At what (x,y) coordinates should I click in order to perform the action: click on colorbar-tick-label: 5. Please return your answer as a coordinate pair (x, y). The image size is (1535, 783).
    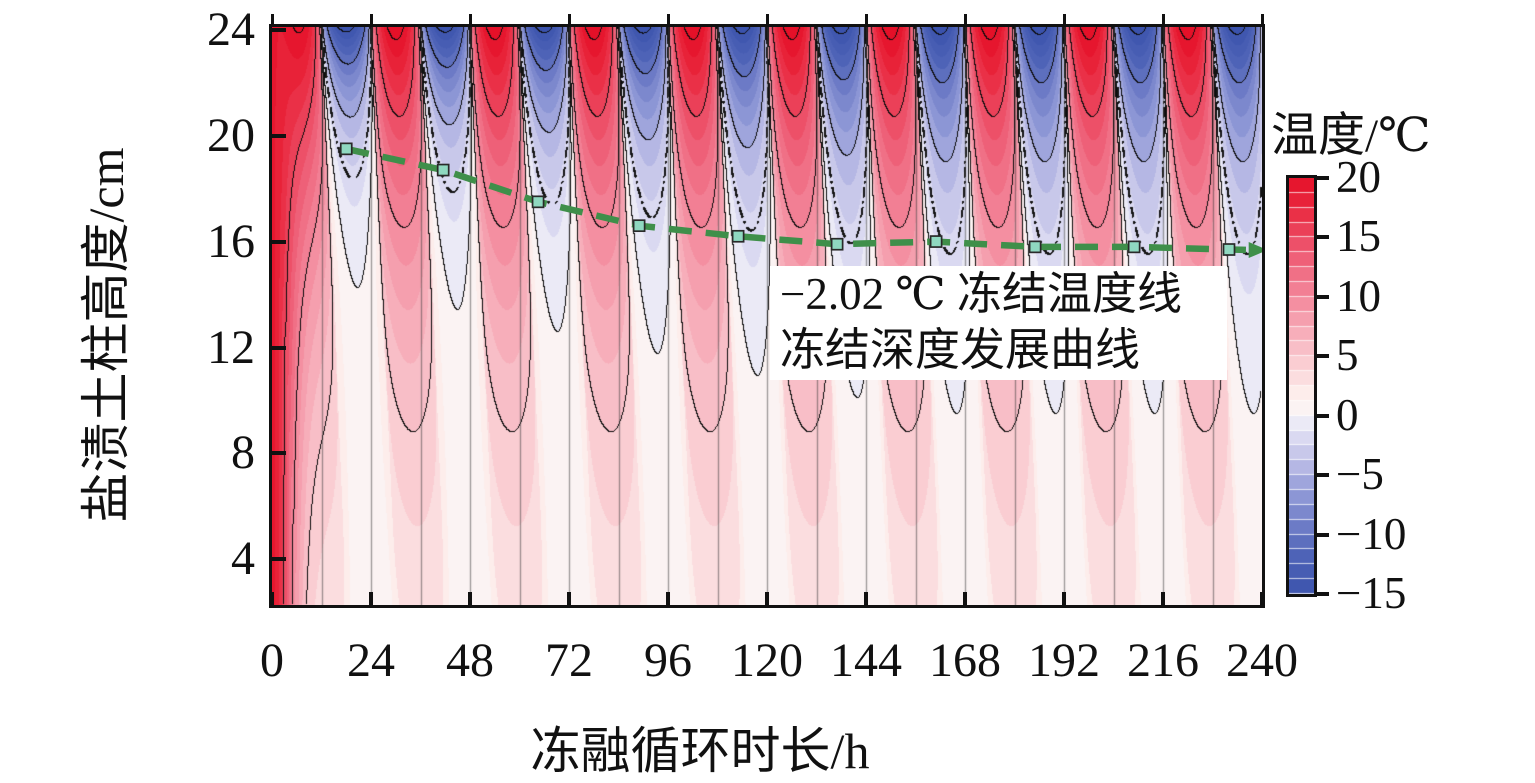
    Looking at the image, I should click on (1347, 355).